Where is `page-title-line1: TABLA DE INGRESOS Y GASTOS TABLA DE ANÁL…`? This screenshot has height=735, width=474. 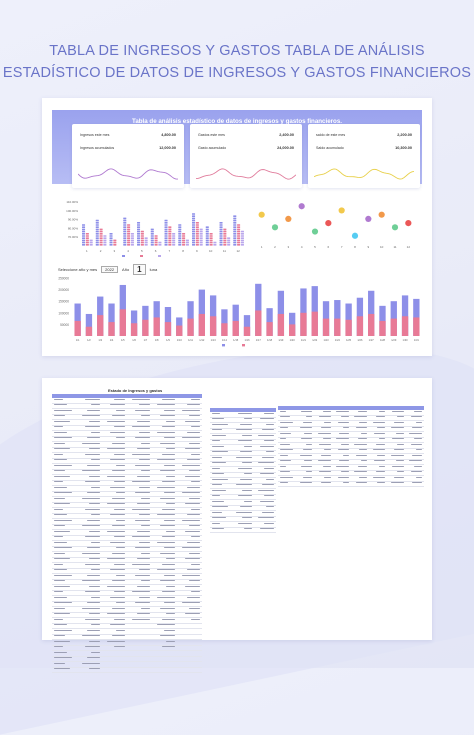
page-title-line1: TABLA DE INGRESOS Y GASTOS TABLA DE ANÁL… is located at coordinates (237, 51).